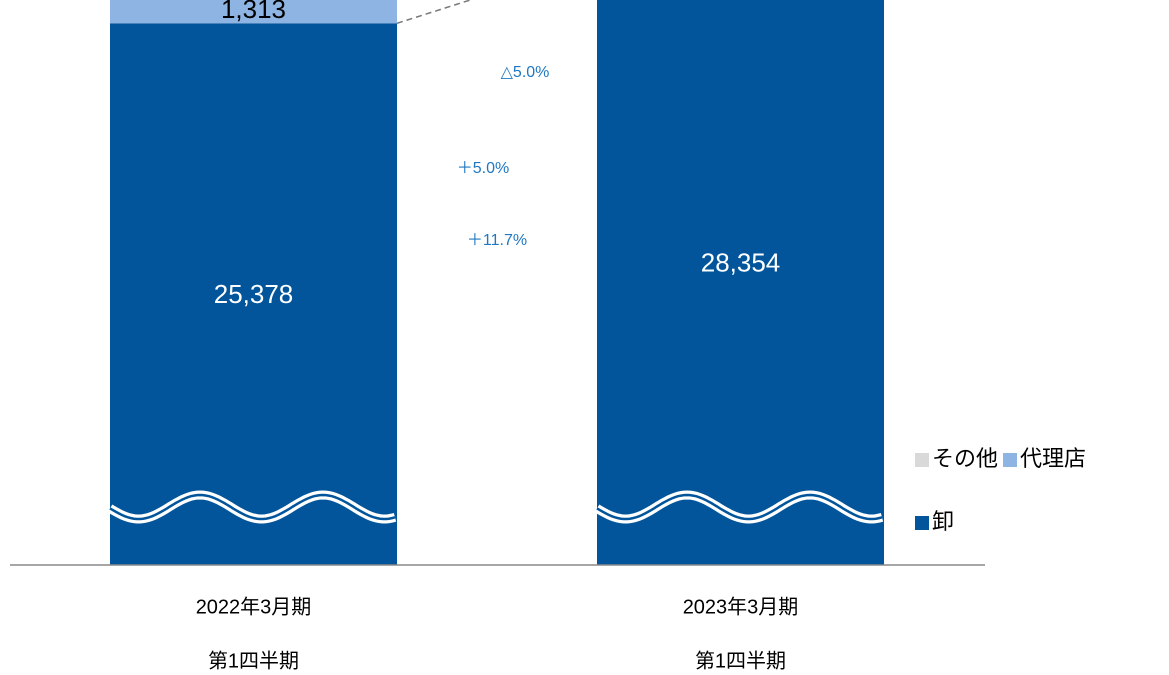 The image size is (1169, 675). I want to click on x-tick-label: 2022年3月期, so click(254, 606).